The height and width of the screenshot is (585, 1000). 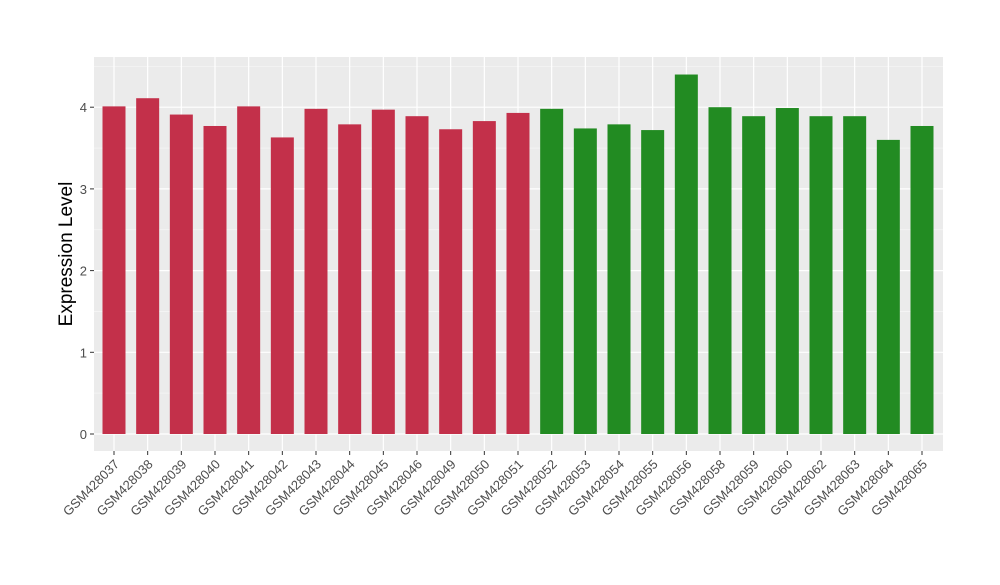 I want to click on y-tick-label: 3, so click(x=83, y=189).